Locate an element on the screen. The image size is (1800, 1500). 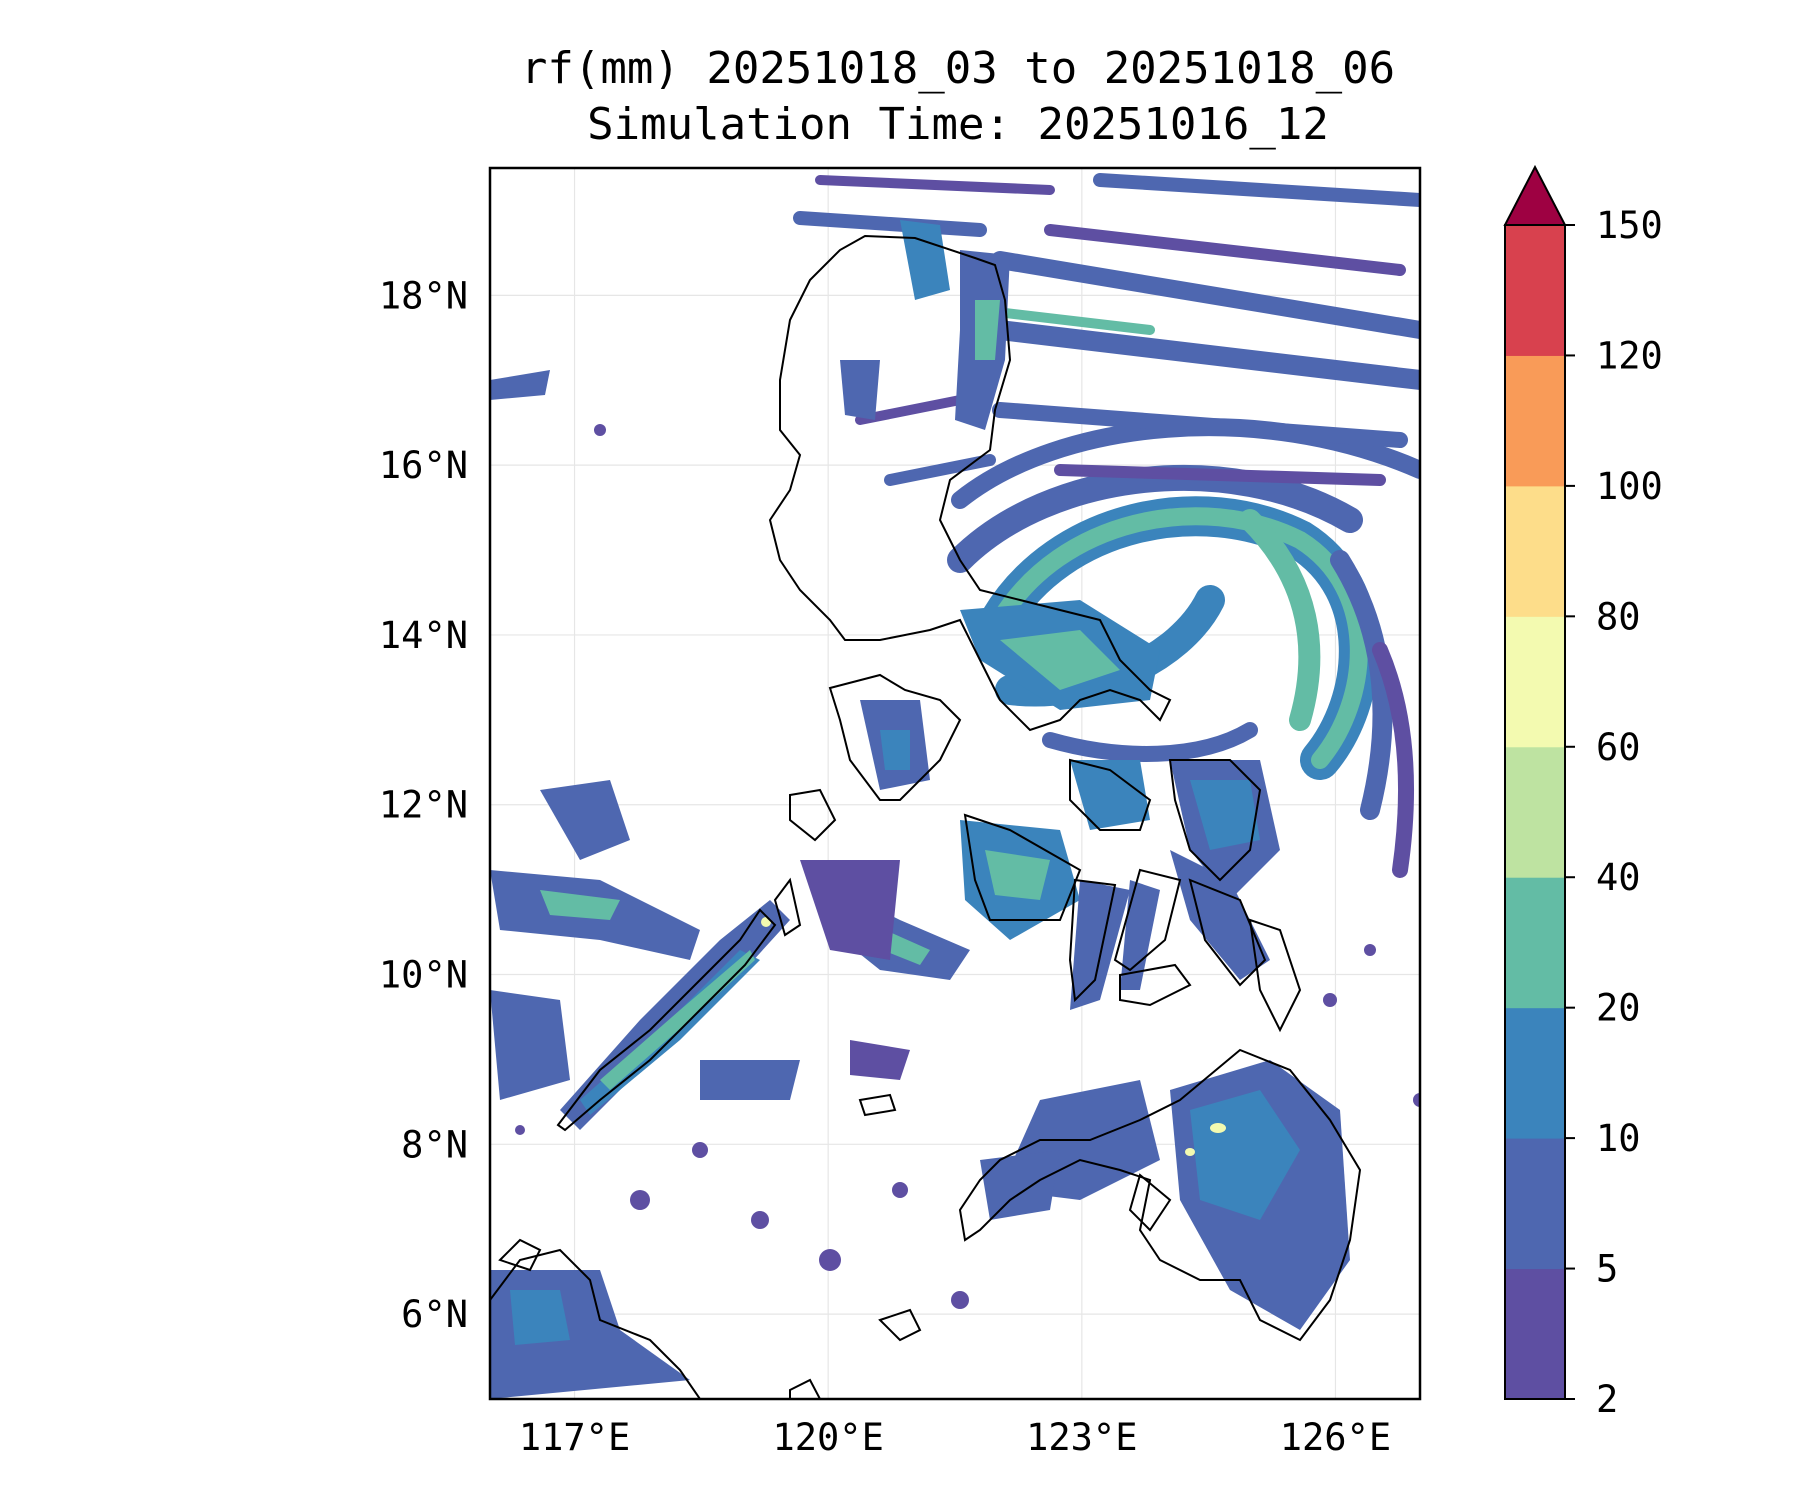
figure-title-line-2: Simulation Time: 20251016_12 is located at coordinates (958, 124).